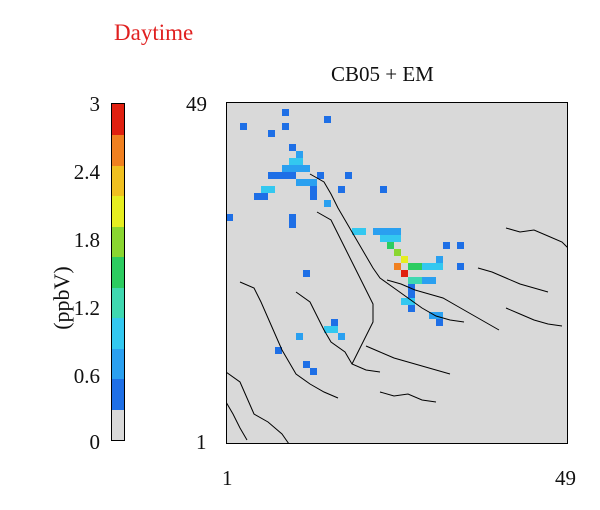 This screenshot has height=510, width=600. I want to click on daytime-label: Daytime, so click(154, 32).